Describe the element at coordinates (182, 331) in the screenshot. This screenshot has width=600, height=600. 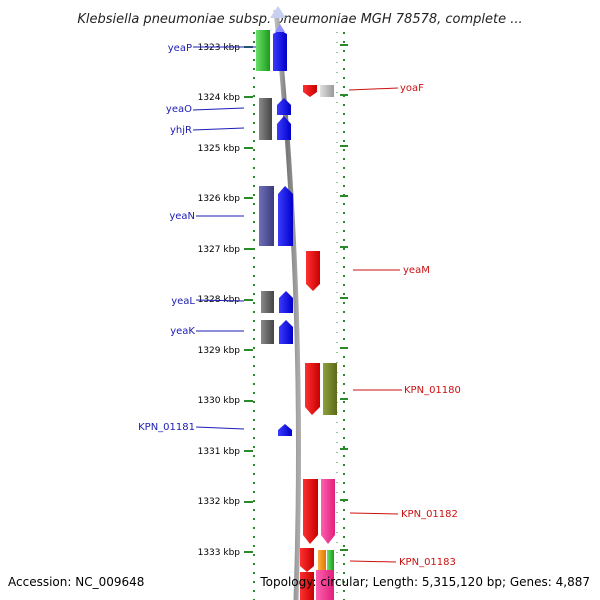
I see `gene-label-yeaK: yeaK` at that location.